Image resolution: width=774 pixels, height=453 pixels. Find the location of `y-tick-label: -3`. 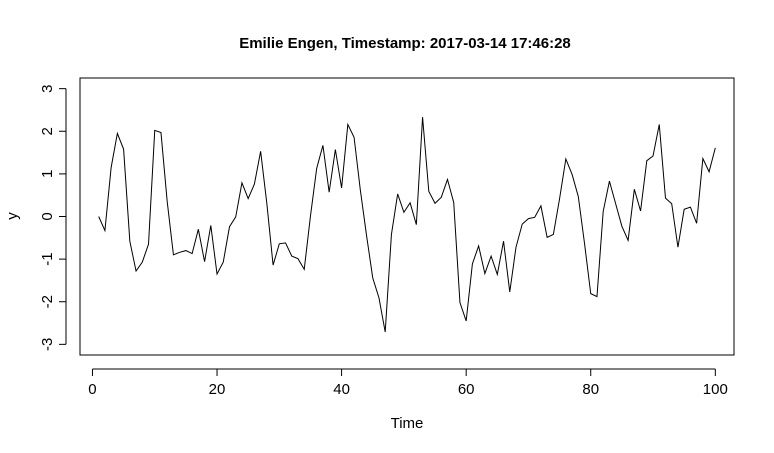

y-tick-label: -3 is located at coordinates (47, 344).